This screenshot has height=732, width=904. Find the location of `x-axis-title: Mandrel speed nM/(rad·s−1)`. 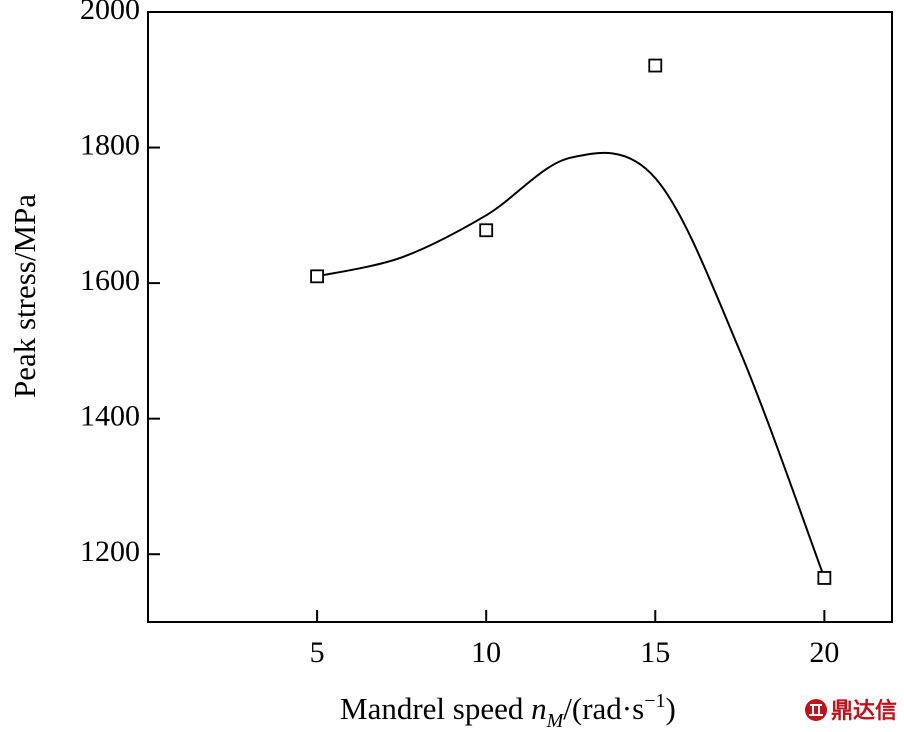

x-axis-title: Mandrel speed nM/(rad·s−1) is located at coordinates (508, 711).